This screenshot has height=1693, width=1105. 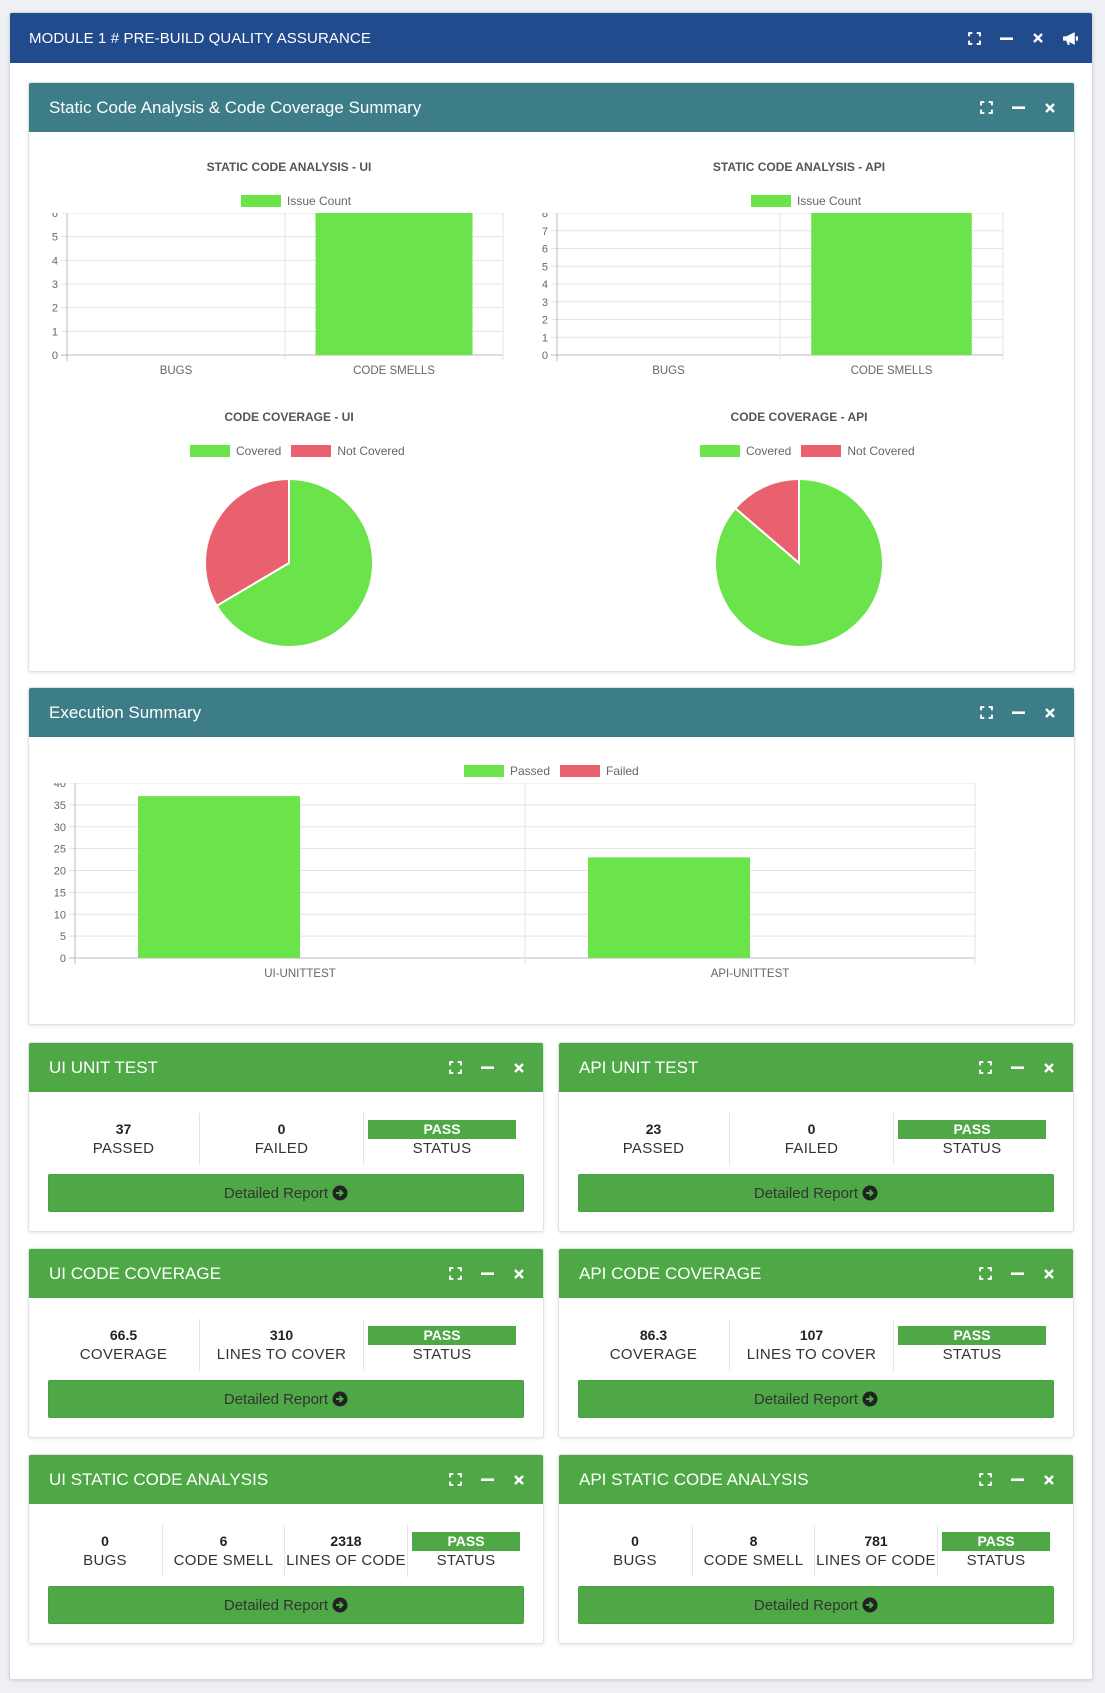 What do you see at coordinates (530, 771) in the screenshot?
I see `legend-label: Passed` at bounding box center [530, 771].